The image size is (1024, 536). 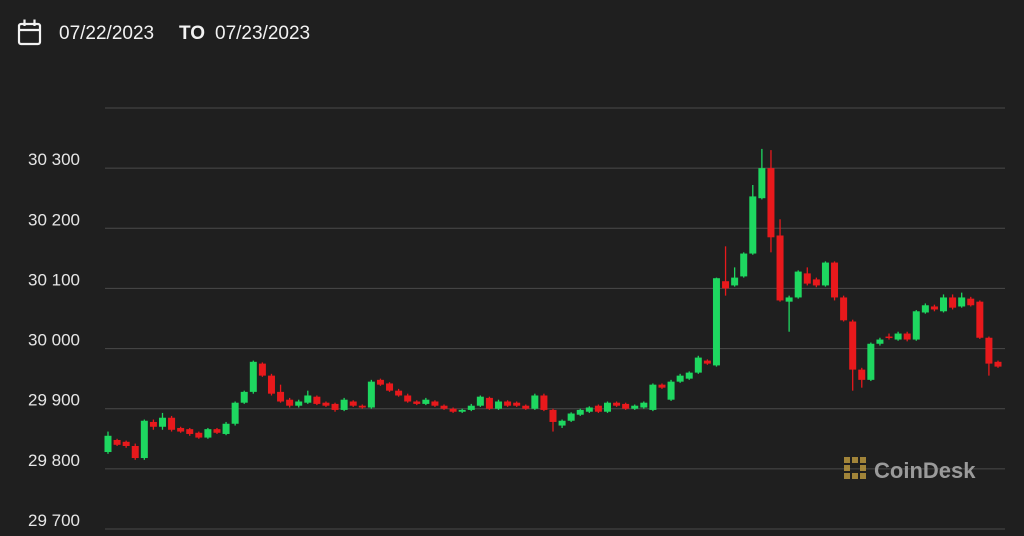 I want to click on watermark: CoinDesk, so click(x=925, y=470).